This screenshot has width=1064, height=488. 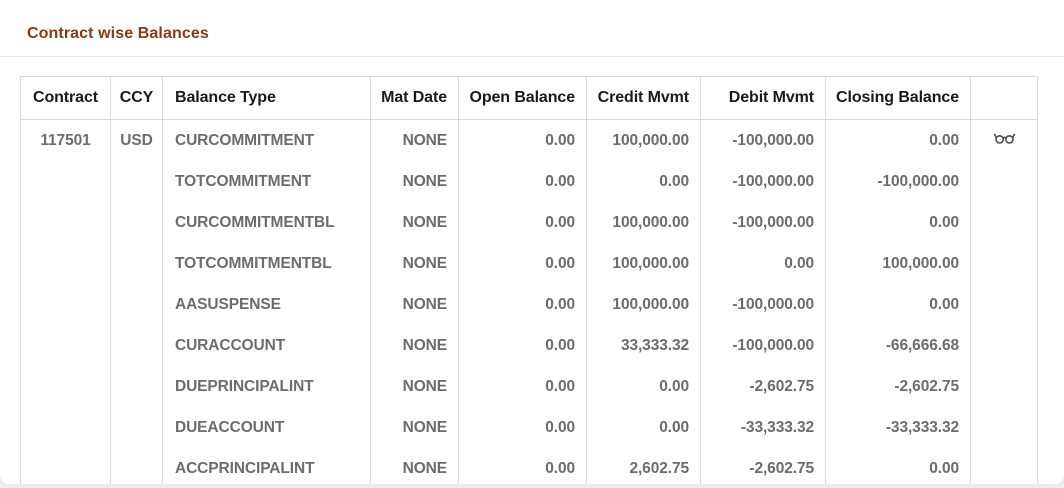 What do you see at coordinates (266, 222) in the screenshot?
I see `cell-balance-type: CURCOMMITMENTBL` at bounding box center [266, 222].